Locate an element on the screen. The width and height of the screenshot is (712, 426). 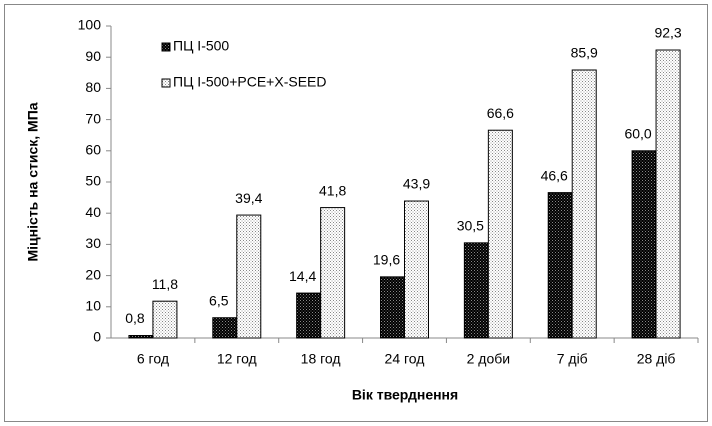
data-label: 19,6 is located at coordinates (386, 260).